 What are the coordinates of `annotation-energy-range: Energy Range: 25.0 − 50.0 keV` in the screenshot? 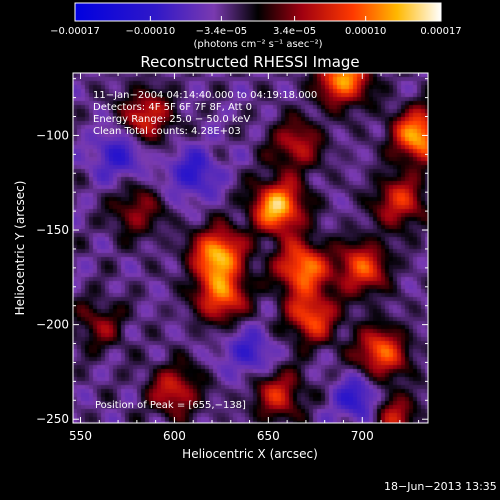 It's located at (171, 119).